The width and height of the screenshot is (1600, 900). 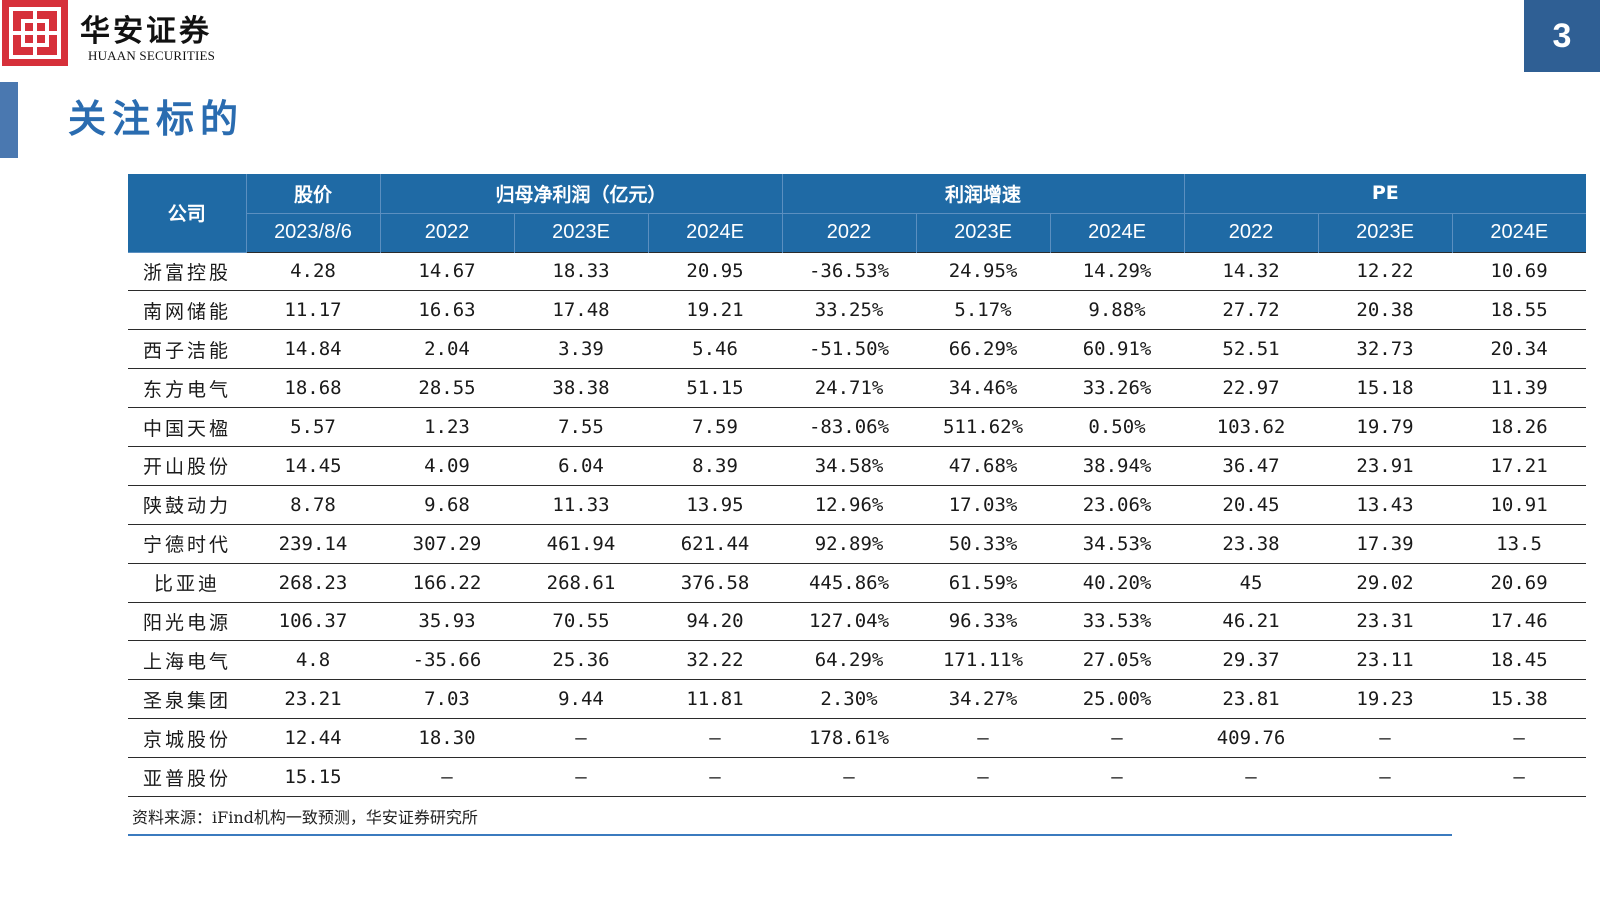 I want to click on value-cell: 18.33, so click(x=581, y=271).